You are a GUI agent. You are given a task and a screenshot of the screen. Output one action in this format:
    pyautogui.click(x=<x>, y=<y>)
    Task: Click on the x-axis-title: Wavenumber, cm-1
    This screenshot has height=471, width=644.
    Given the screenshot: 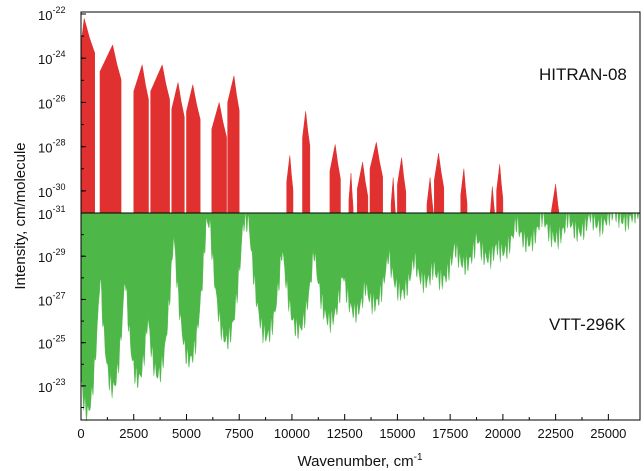 What is the action you would take?
    pyautogui.click(x=359, y=461)
    